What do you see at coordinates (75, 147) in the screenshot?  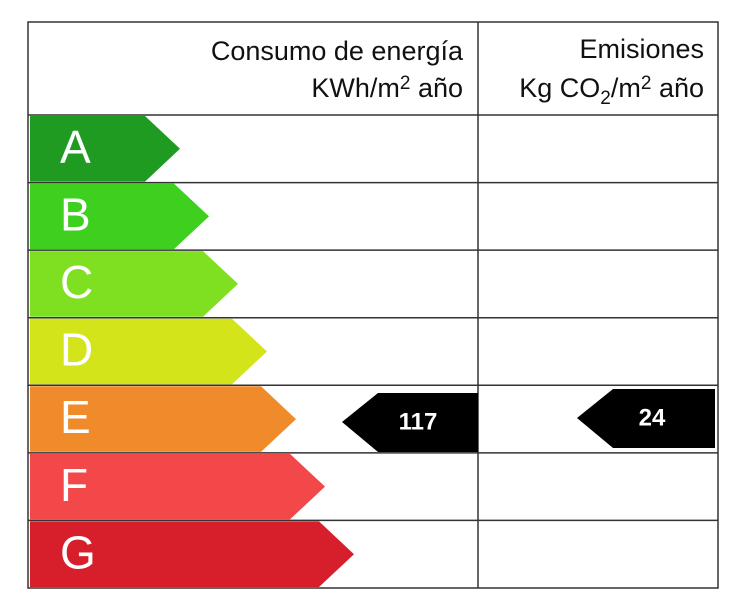 I see `rating-letter: A` at bounding box center [75, 147].